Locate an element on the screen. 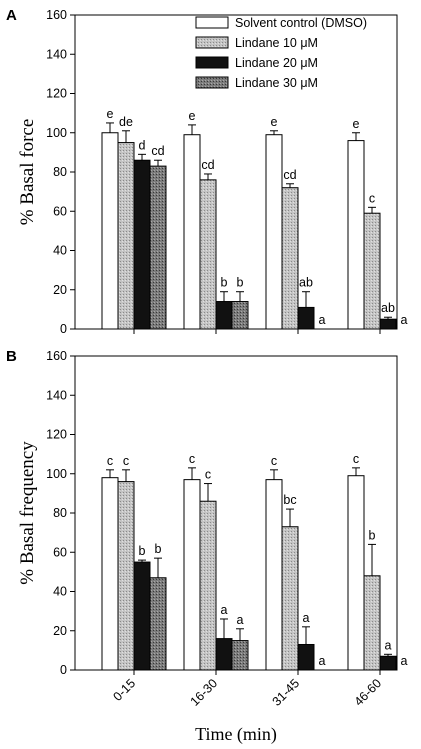  y-axis-label: % Basal frequency is located at coordinates (27, 513).